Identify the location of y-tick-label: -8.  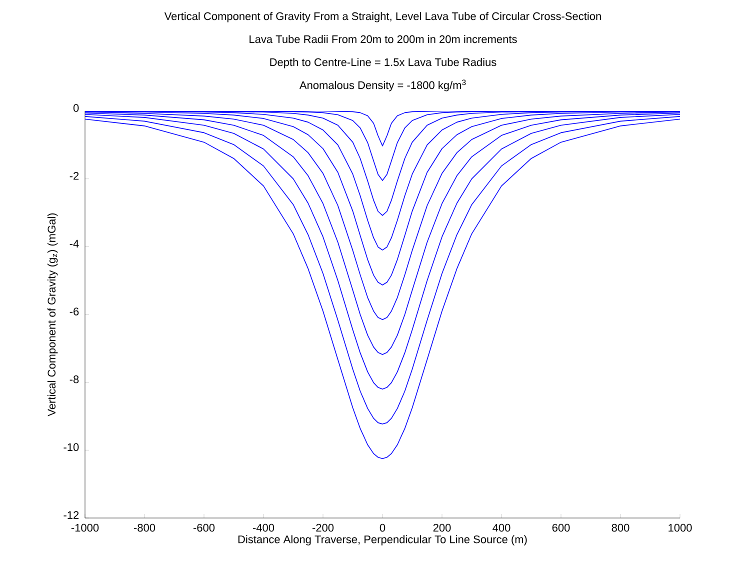
(74, 379).